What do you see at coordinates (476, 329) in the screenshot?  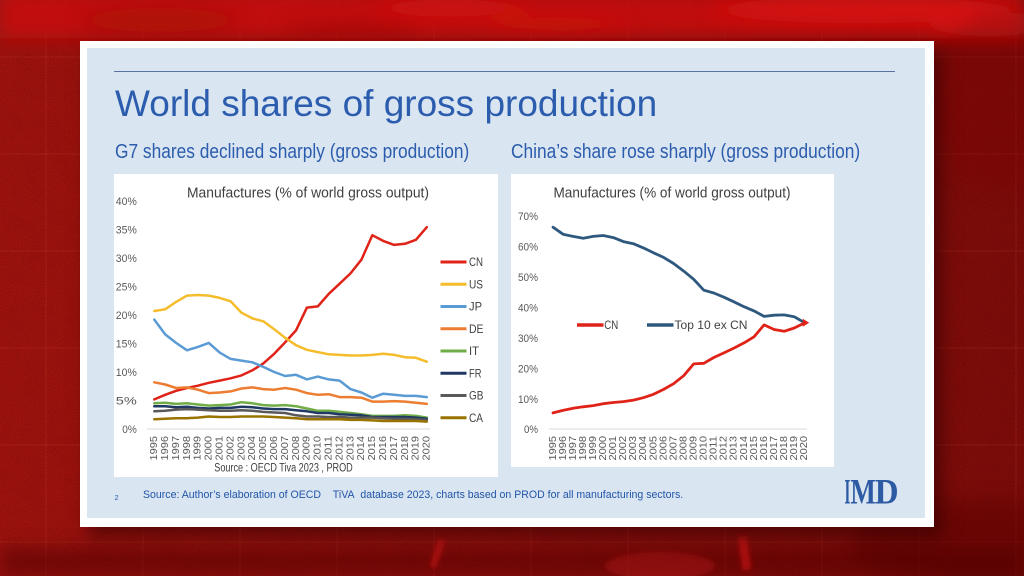 I see `svg-text: DE` at bounding box center [476, 329].